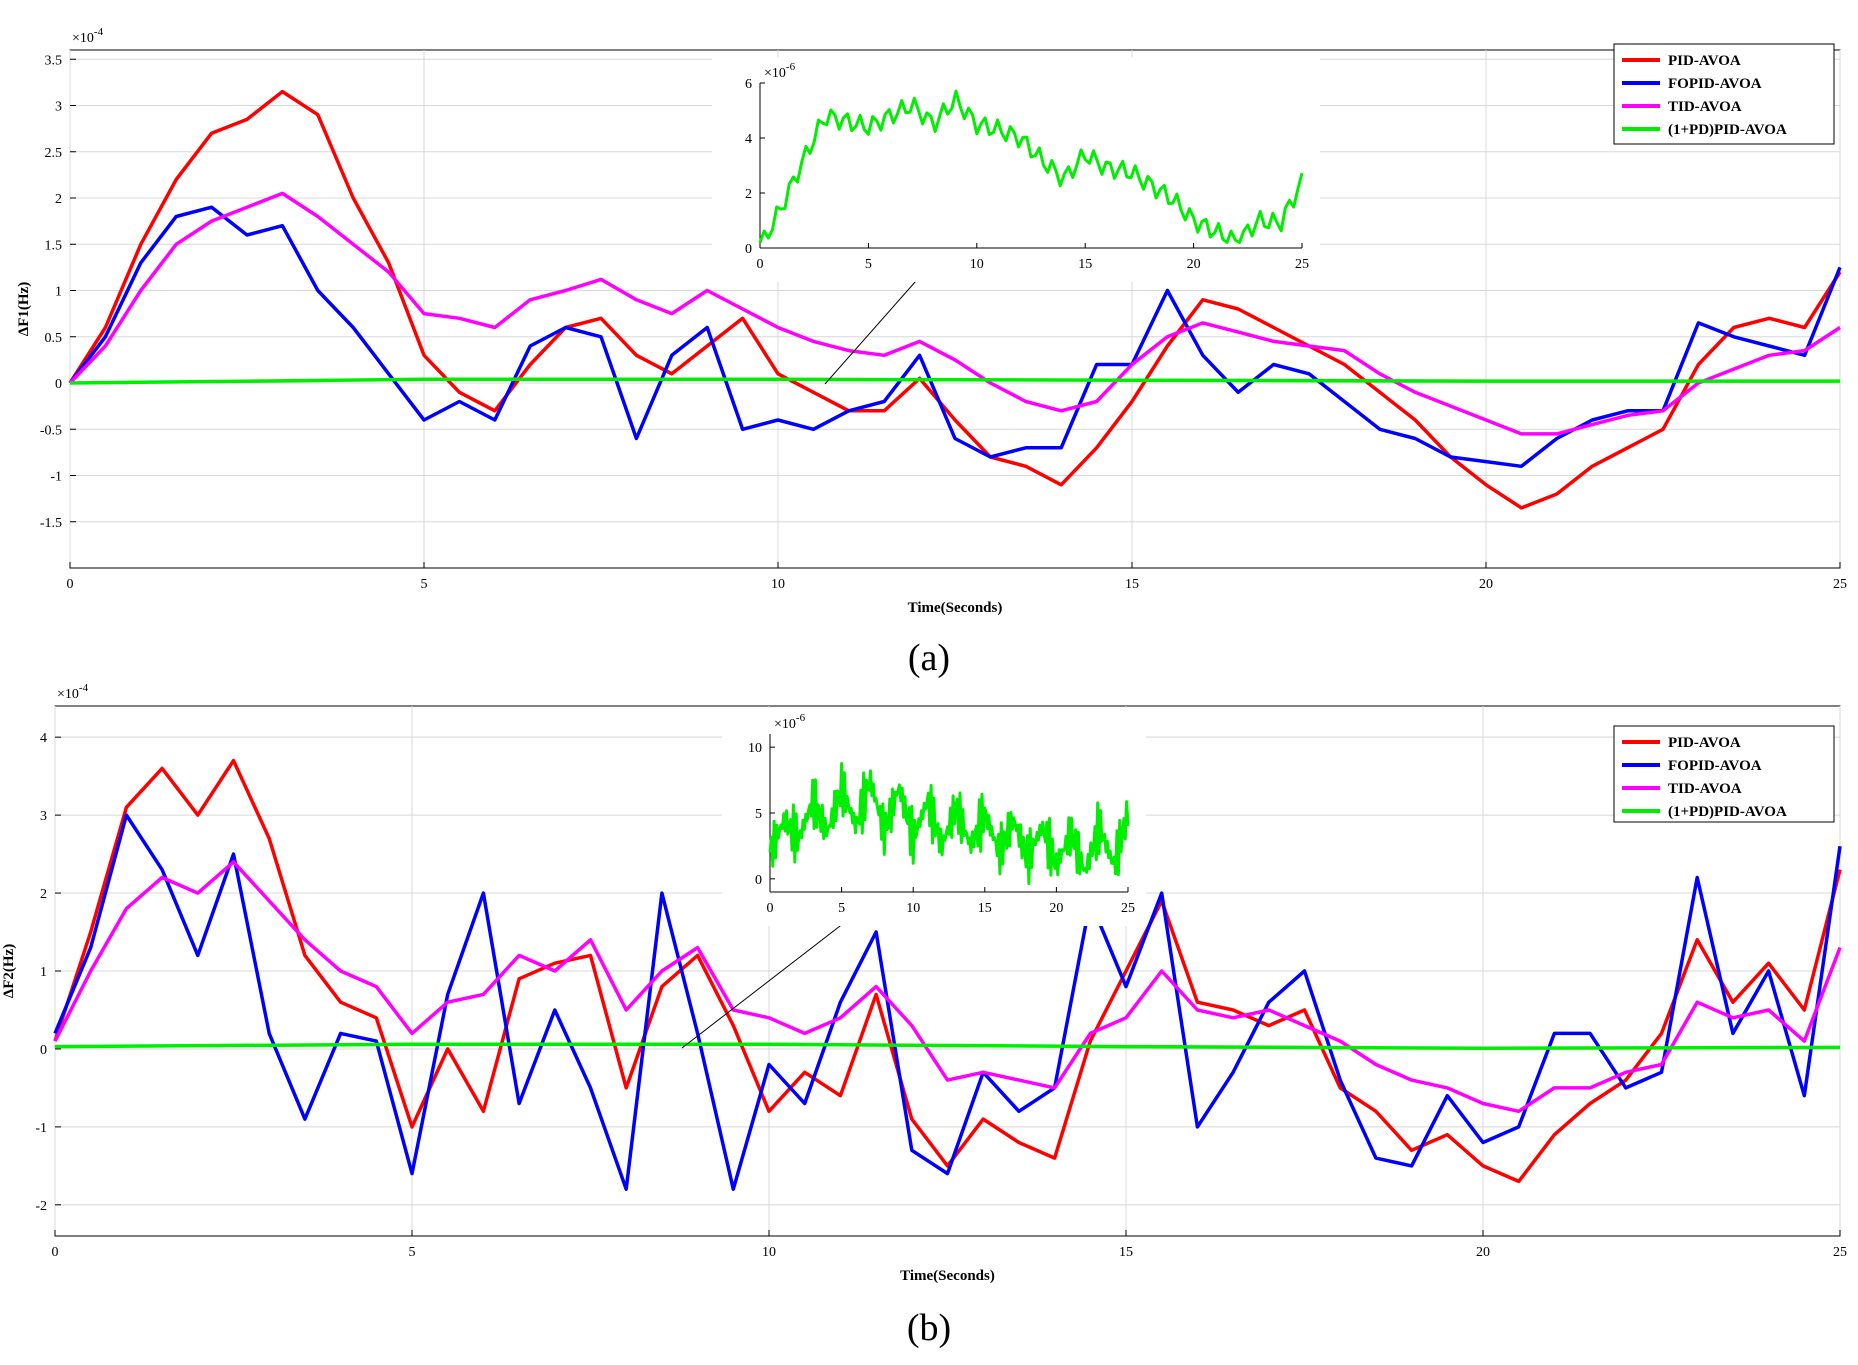  Describe the element at coordinates (54, 153) in the screenshot. I see `y-tick-label: 2.5` at that location.